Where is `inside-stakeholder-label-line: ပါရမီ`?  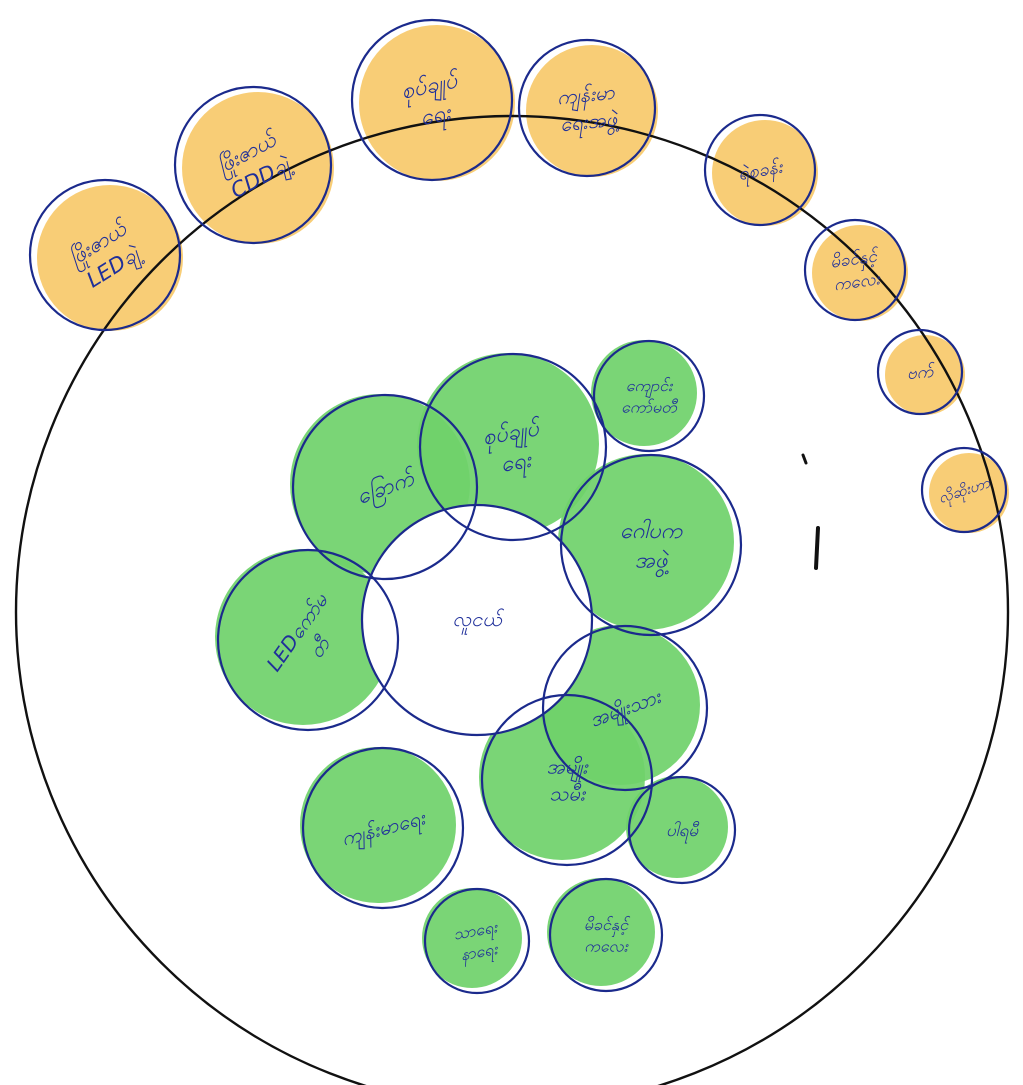 inside-stakeholder-label-line: ပါရမီ is located at coordinates (683, 832).